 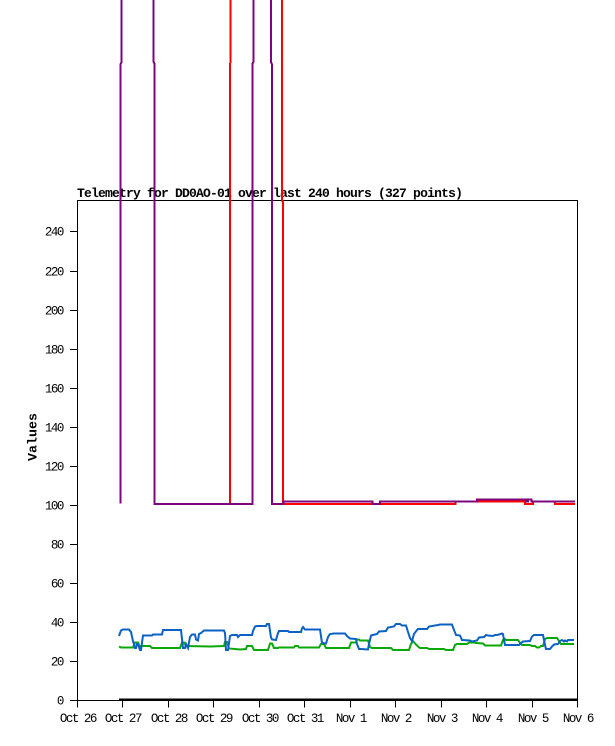 What do you see at coordinates (54, 233) in the screenshot?
I see `svg-text: 240` at bounding box center [54, 233].